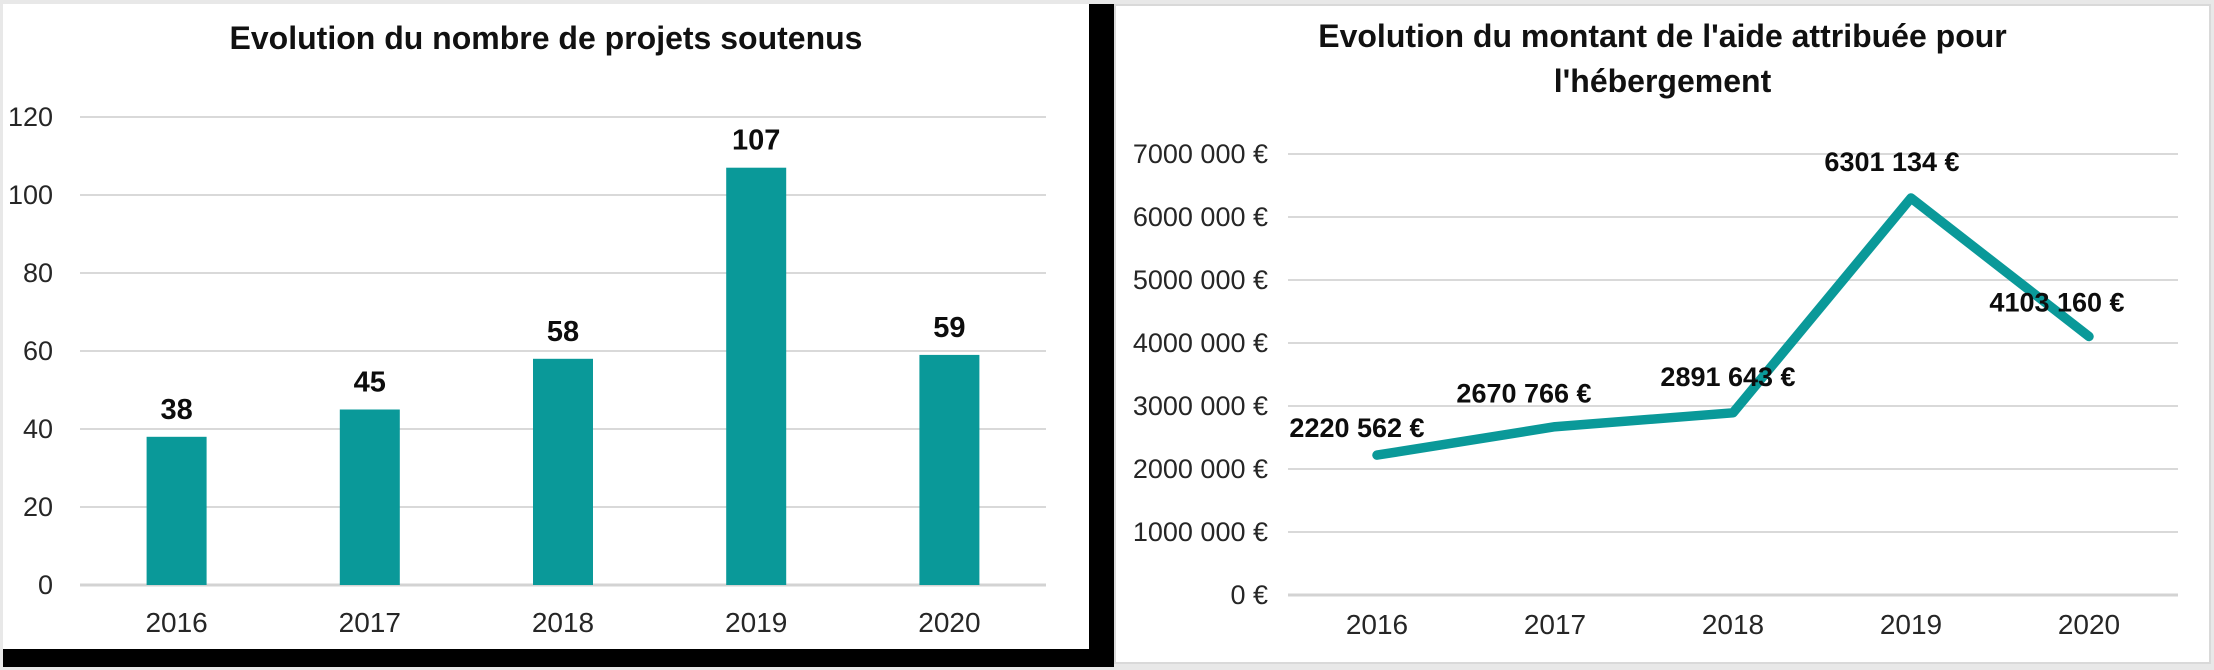 The height and width of the screenshot is (670, 2214). I want to click on y-tick-label: 80, so click(38, 273).